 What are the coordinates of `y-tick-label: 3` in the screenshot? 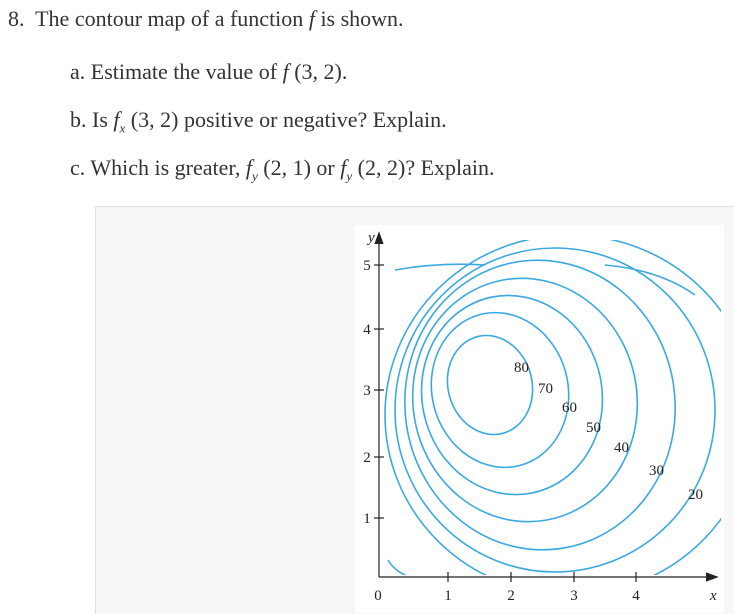 It's located at (367, 391).